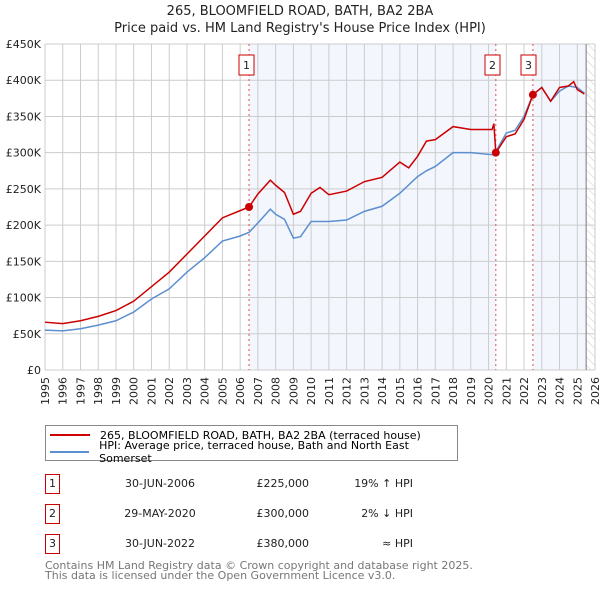 This screenshot has height=590, width=600. Describe the element at coordinates (222, 391) in the screenshot. I see `x-tick-label: 2005` at that location.